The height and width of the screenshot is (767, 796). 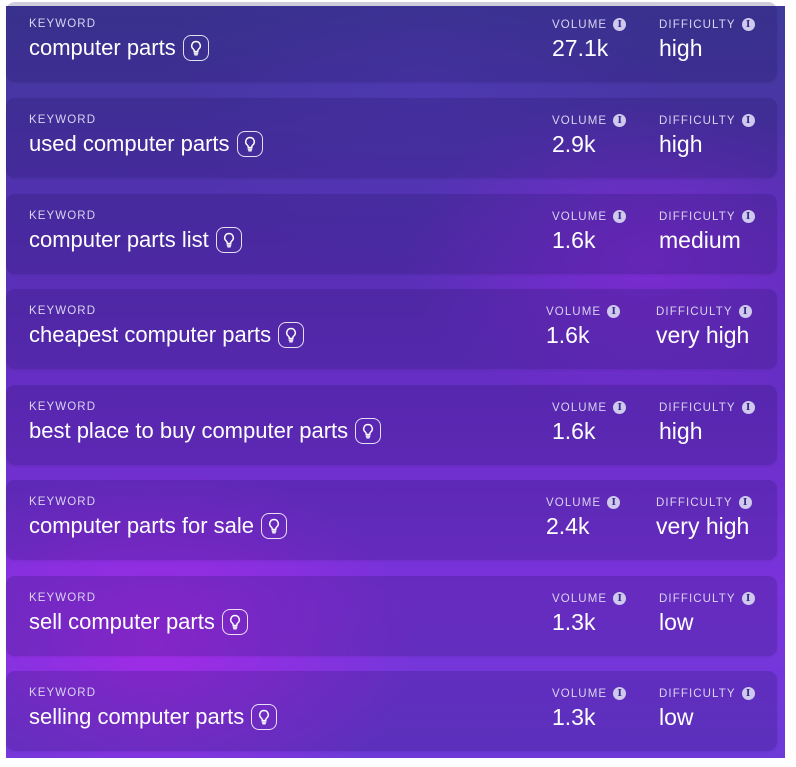 I want to click on volume-value: 2.9k, so click(x=574, y=144).